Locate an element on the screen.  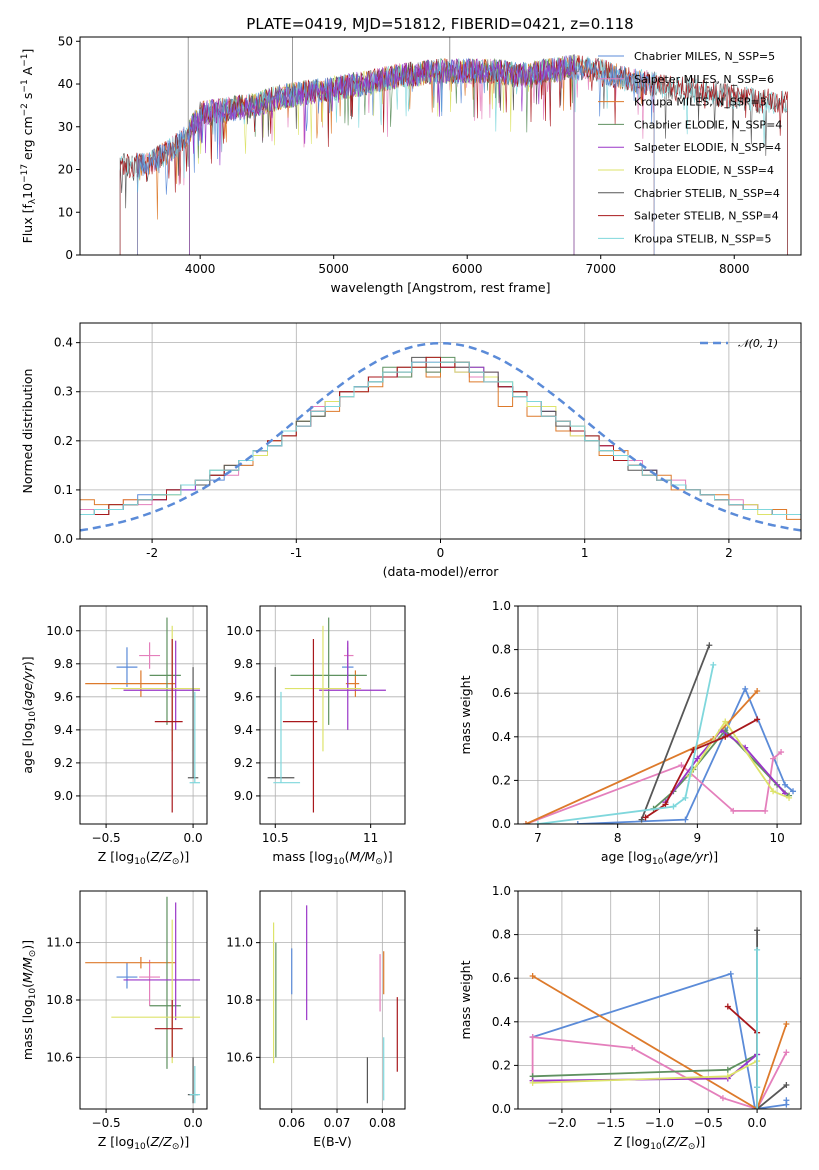
plot-area-residuals is located at coordinates (440, 436).